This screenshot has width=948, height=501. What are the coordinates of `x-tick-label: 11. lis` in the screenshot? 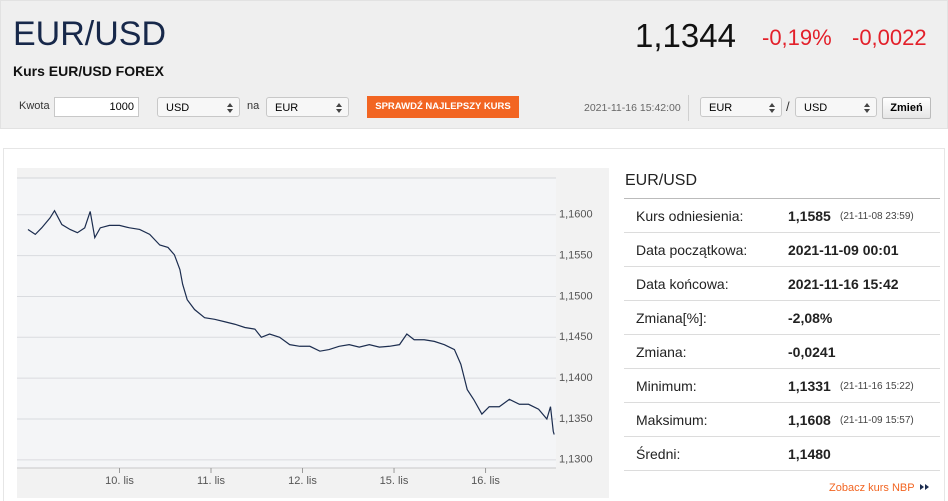 It's located at (211, 481).